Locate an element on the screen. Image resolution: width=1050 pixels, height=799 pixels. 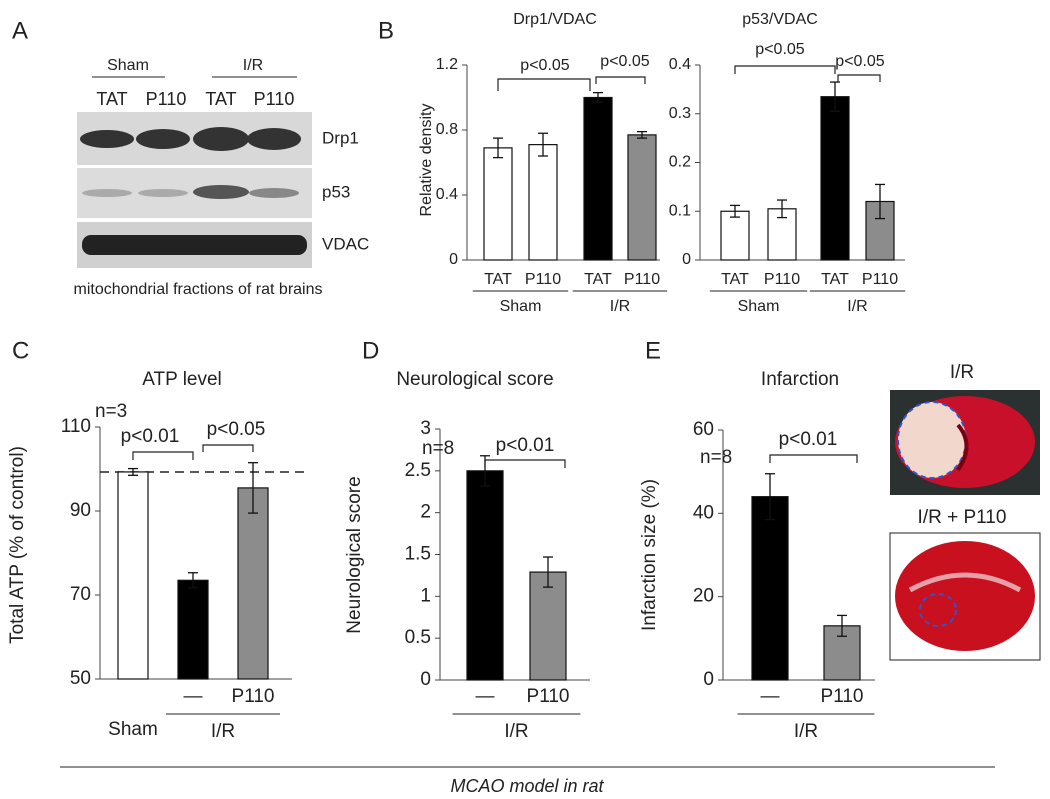
y-tick-label: 3 is located at coordinates (425, 428).